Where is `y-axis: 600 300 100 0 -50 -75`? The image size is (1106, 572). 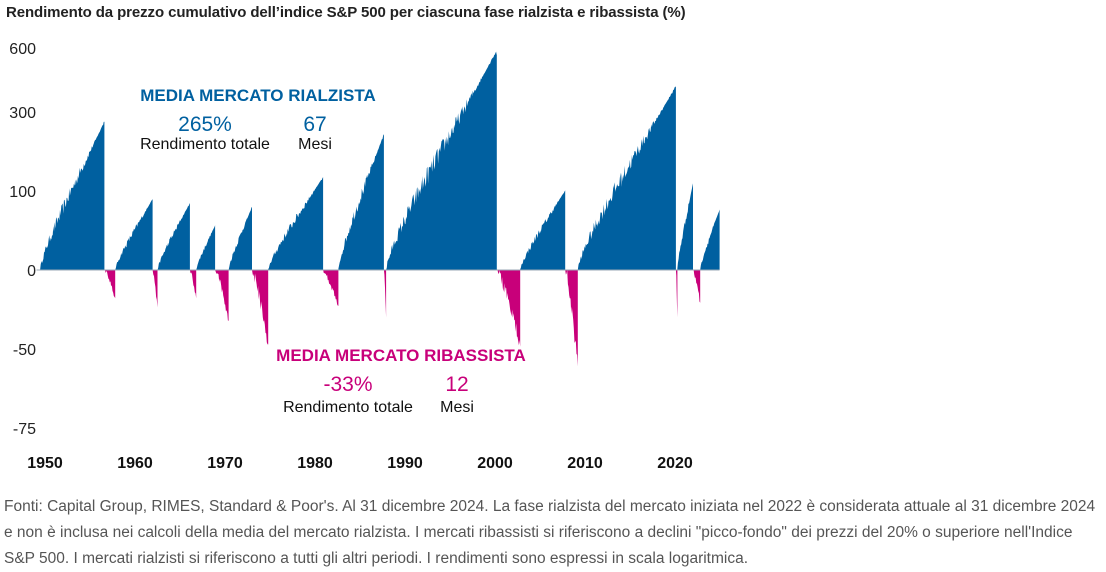
y-axis: 600 300 100 0 -50 -75 is located at coordinates (22, 239).